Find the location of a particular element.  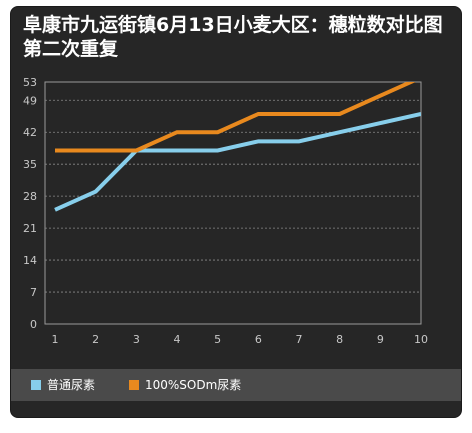

y-tick-label: 35 is located at coordinates (30, 164).